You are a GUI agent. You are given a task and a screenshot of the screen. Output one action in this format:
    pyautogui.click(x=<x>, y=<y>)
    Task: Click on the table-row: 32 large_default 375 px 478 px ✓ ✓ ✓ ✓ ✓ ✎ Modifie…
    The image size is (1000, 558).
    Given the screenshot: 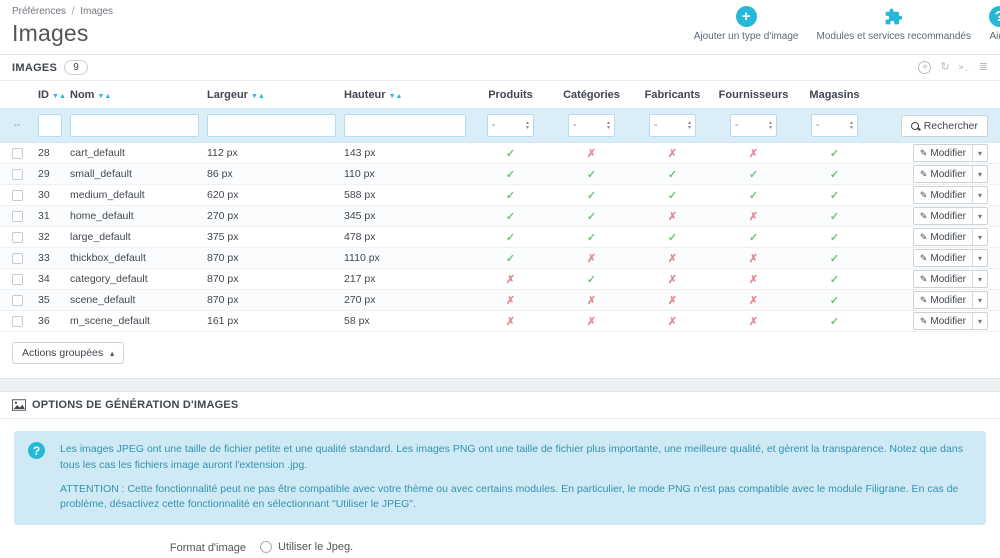 What is the action you would take?
    pyautogui.click(x=500, y=237)
    